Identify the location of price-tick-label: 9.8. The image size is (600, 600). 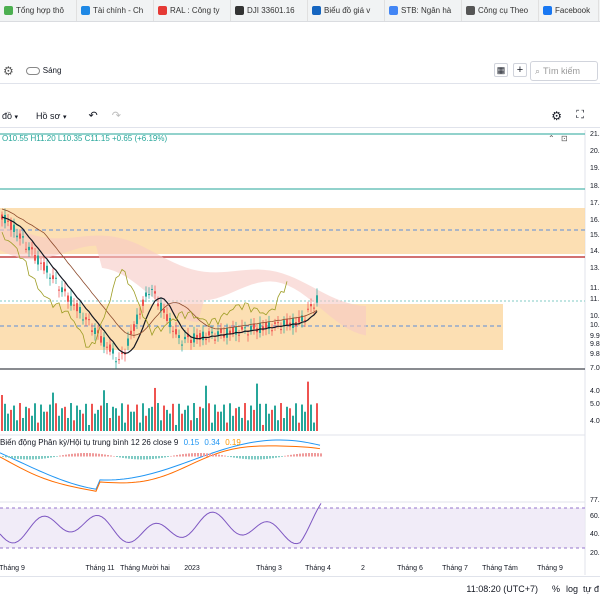
(595, 344).